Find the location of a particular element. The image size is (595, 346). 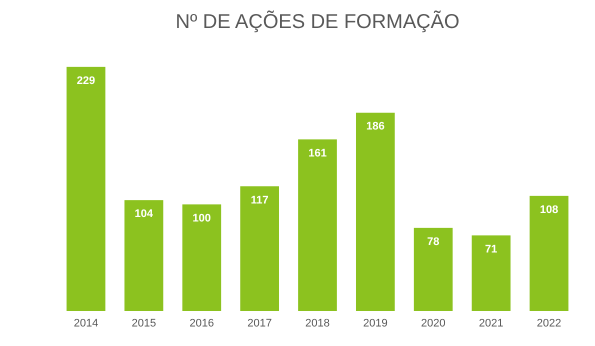

x-tick-label: 2014 is located at coordinates (86, 324).